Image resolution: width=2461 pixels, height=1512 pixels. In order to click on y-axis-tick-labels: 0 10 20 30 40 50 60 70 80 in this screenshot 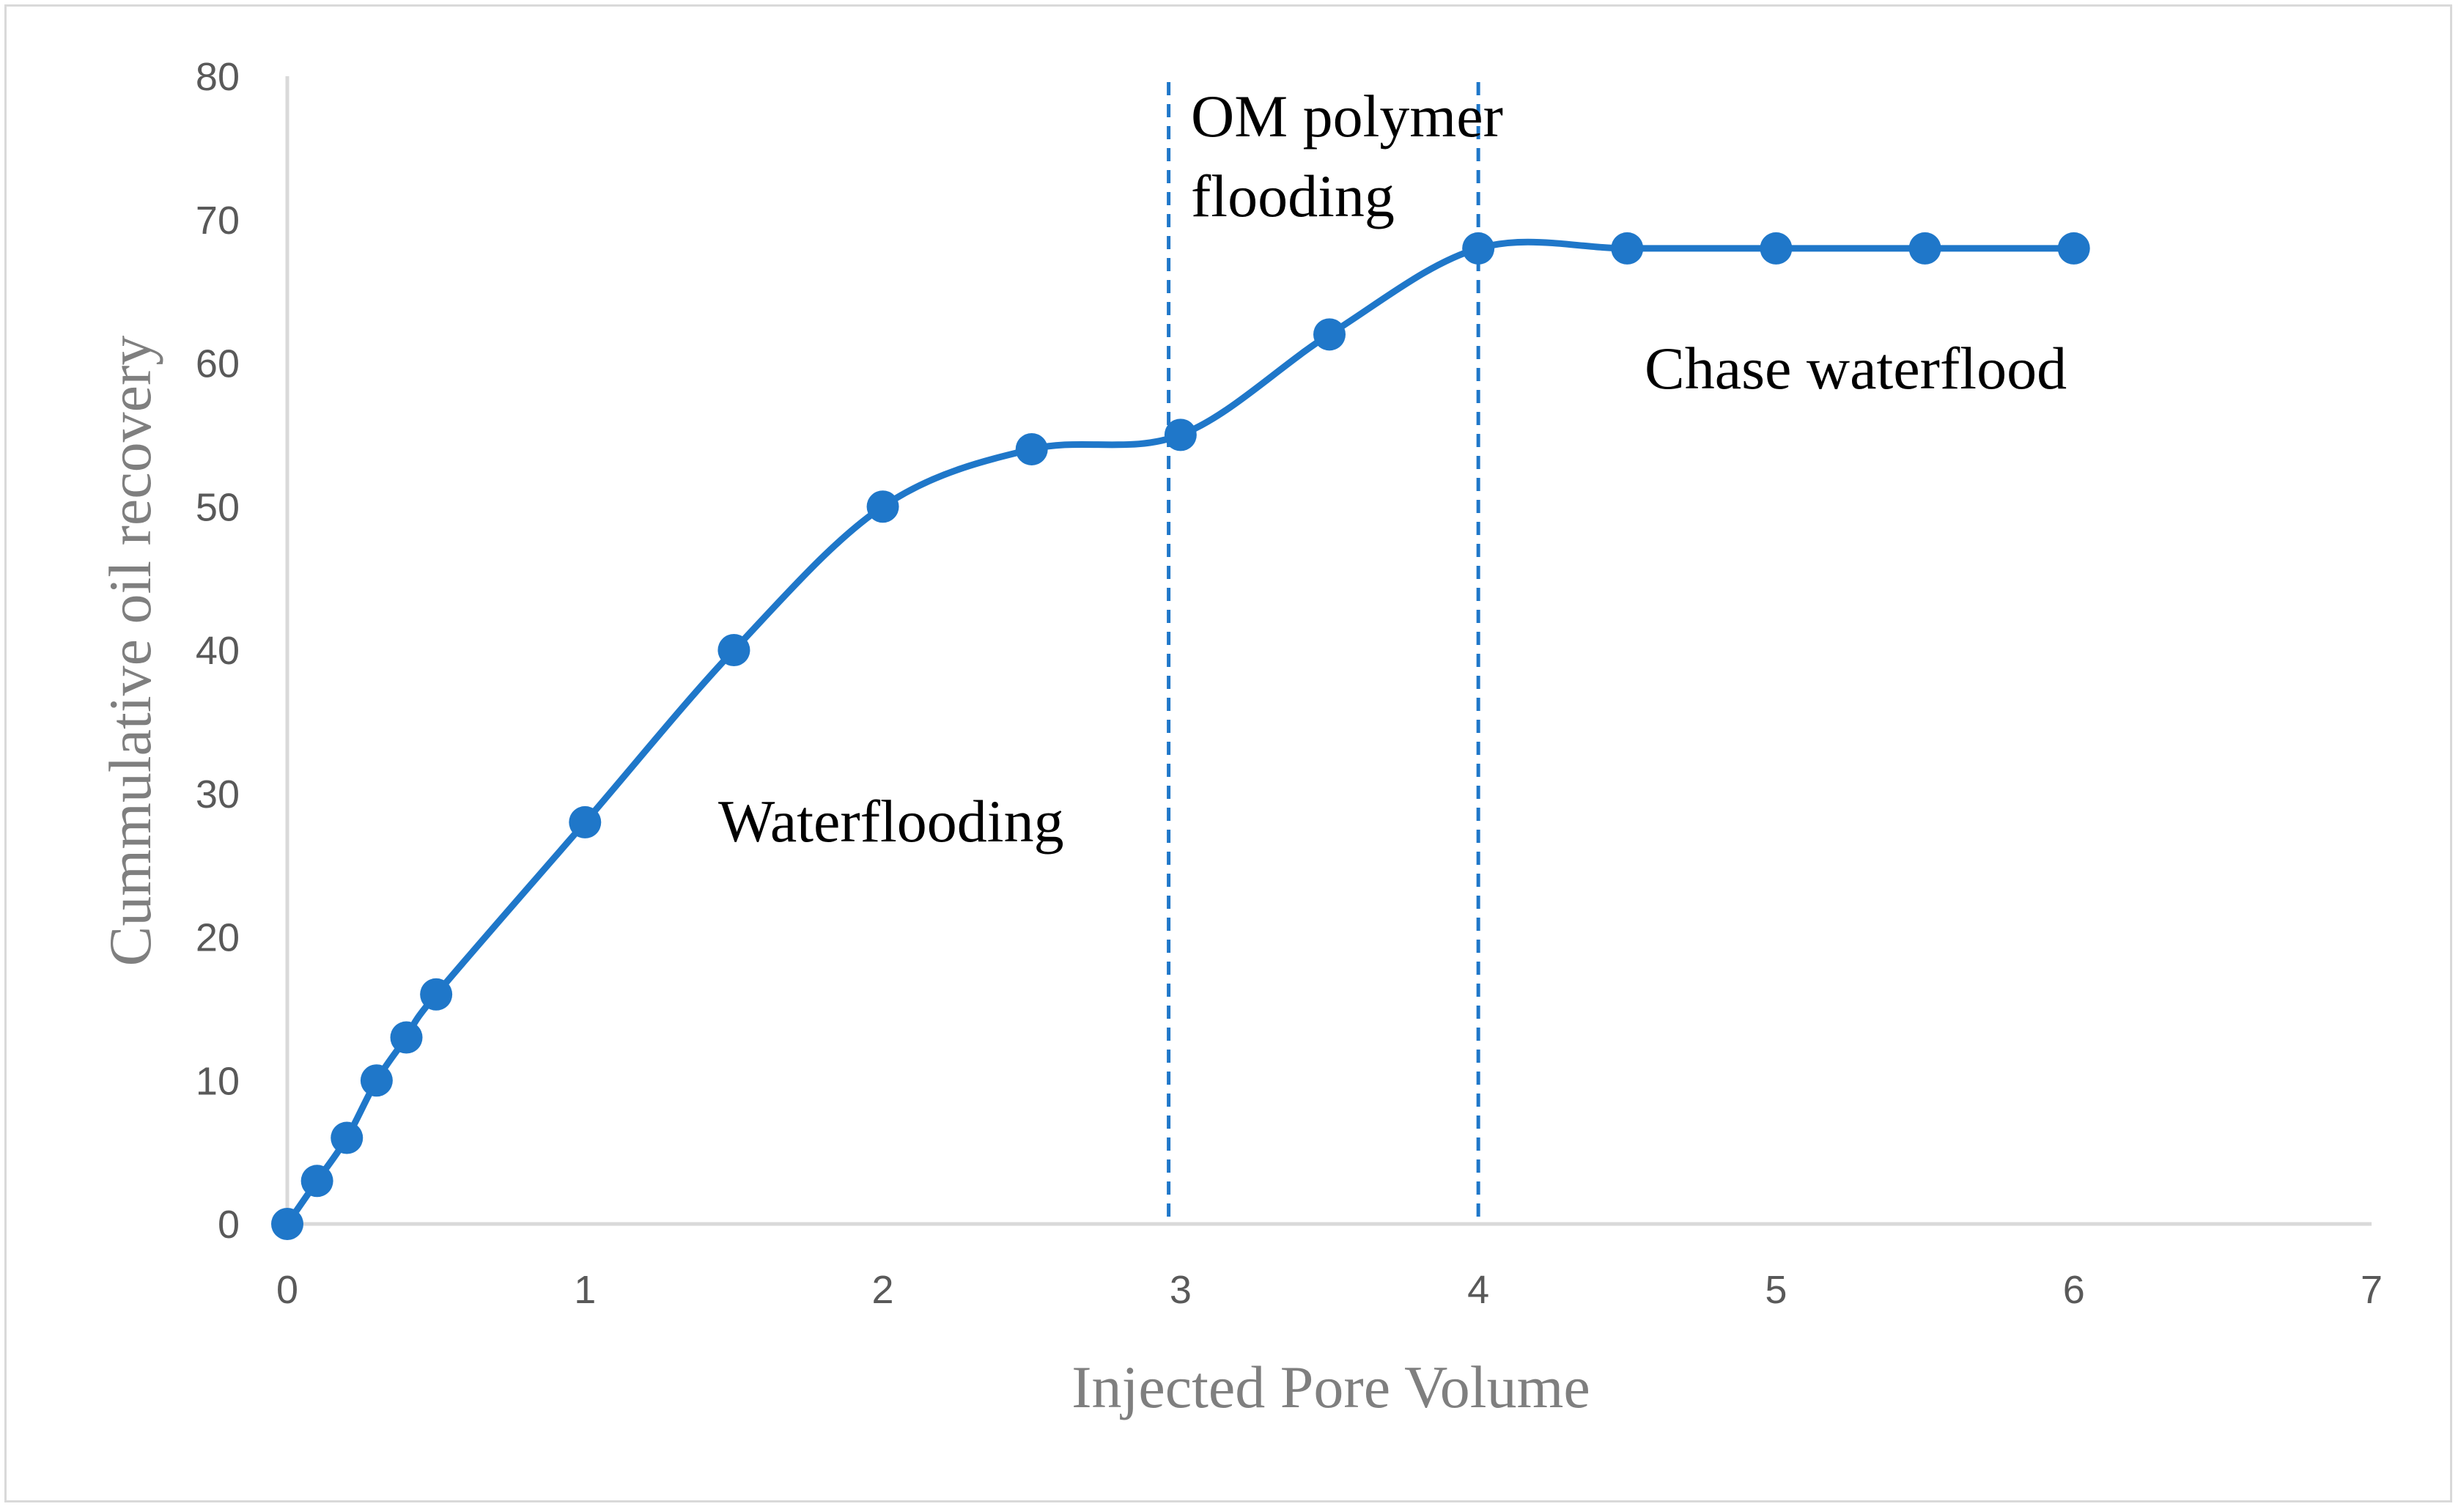, I will do `click(218, 651)`.